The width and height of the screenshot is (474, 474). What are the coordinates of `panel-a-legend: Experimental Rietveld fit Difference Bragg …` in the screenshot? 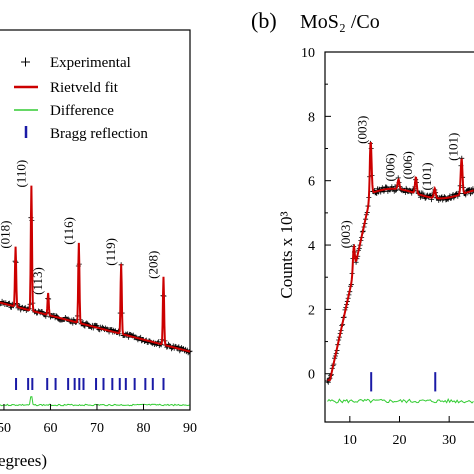 It's located at (81, 98).